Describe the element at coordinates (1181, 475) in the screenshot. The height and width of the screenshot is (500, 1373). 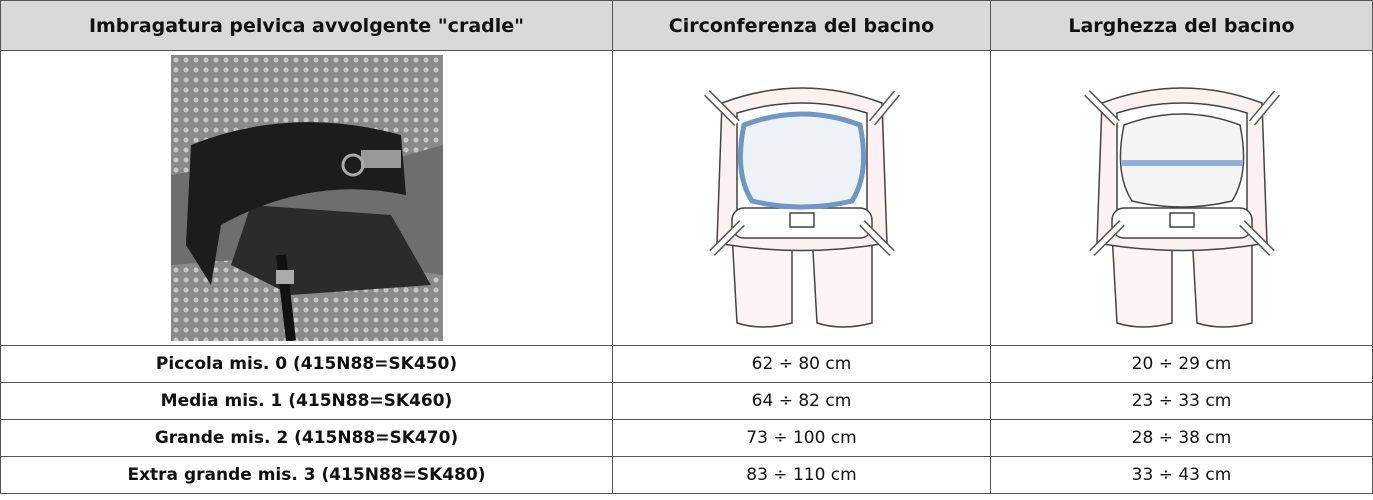
I see `measure-range: 33 ÷ 43 cm` at that location.